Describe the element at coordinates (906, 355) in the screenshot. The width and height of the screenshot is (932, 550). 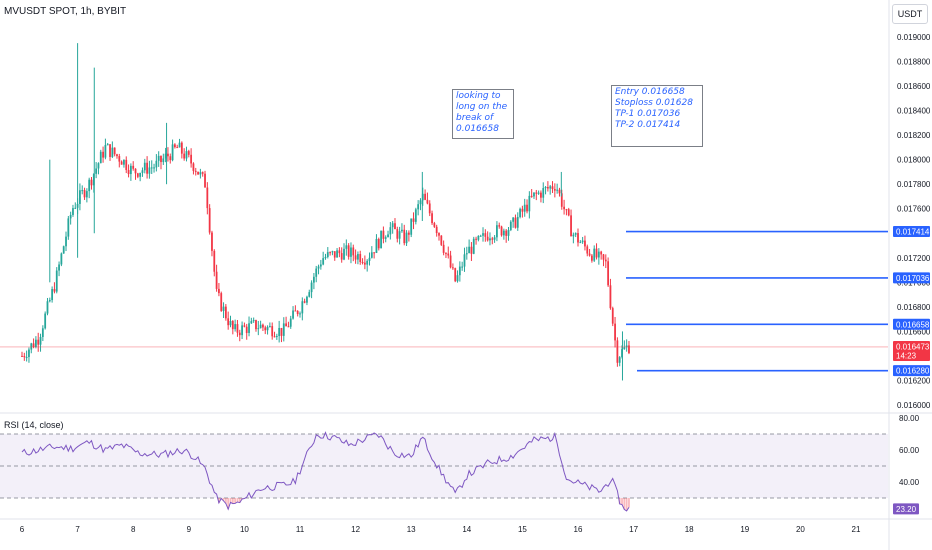
I see `price-badge-time: 14:23` at that location.